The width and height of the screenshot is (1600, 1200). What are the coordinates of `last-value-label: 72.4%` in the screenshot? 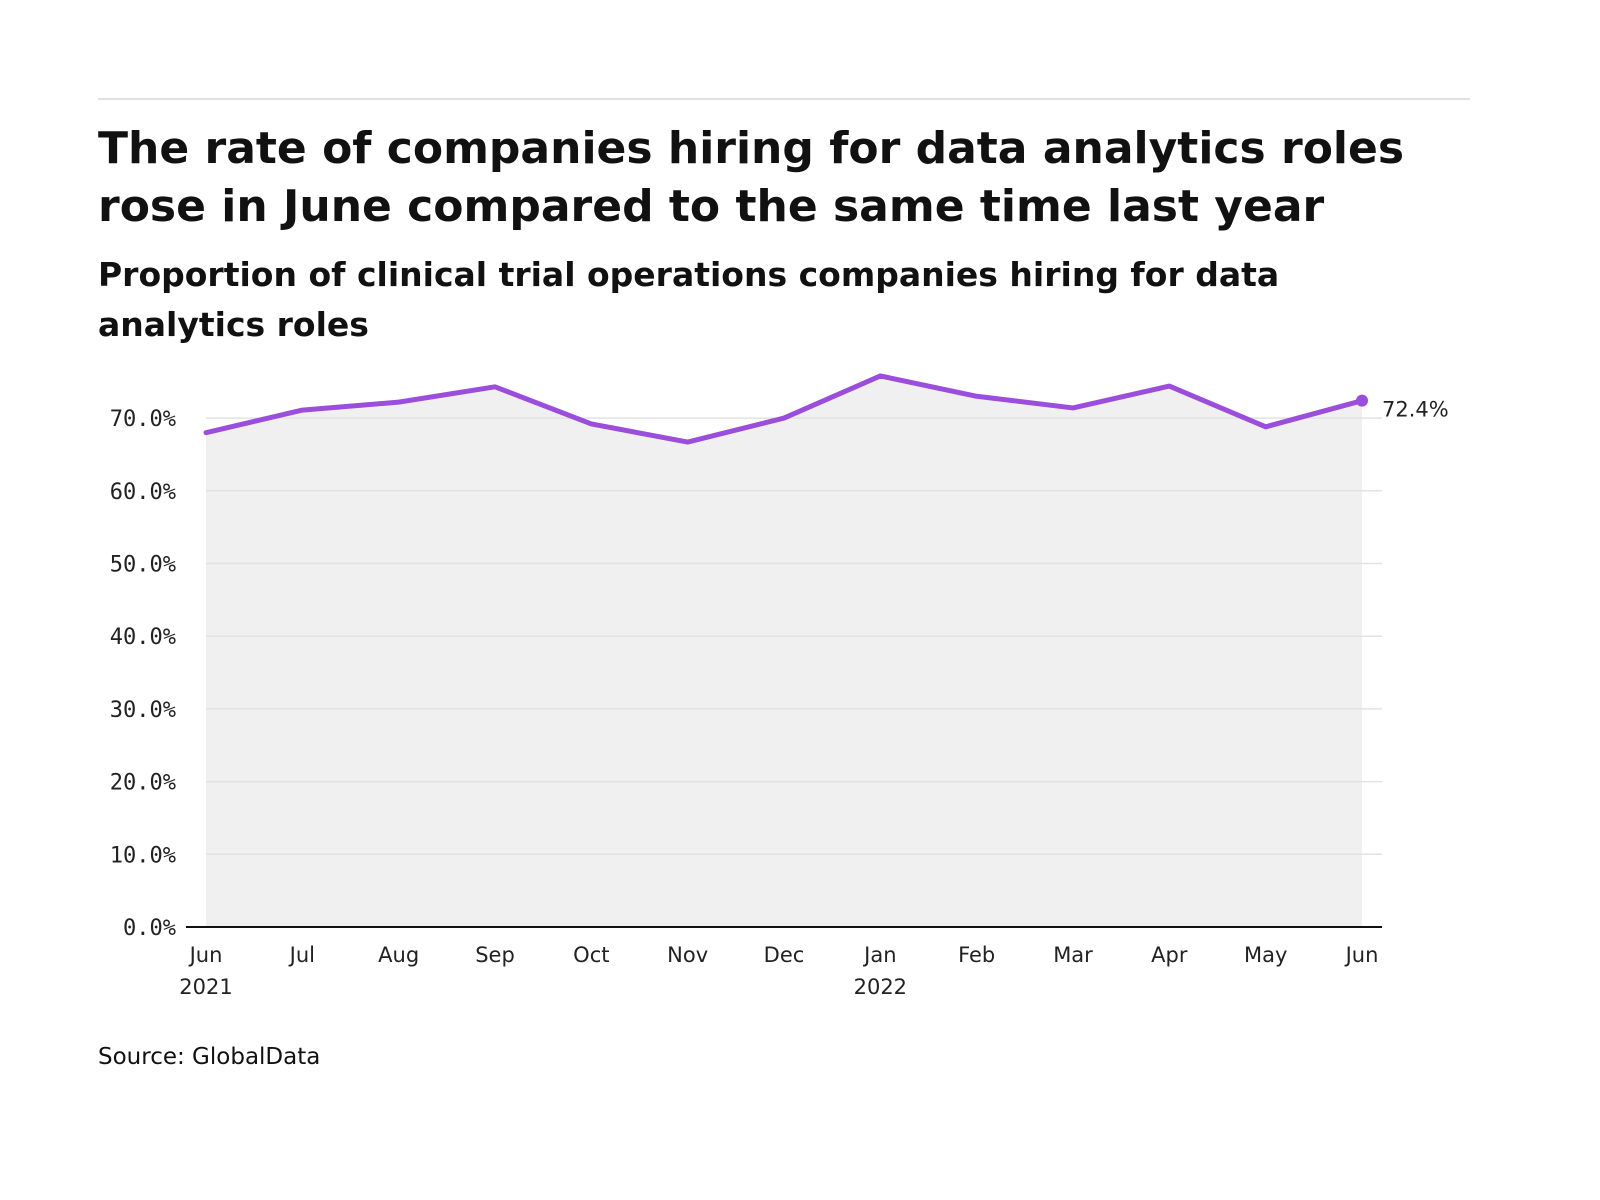 It's located at (1415, 410).